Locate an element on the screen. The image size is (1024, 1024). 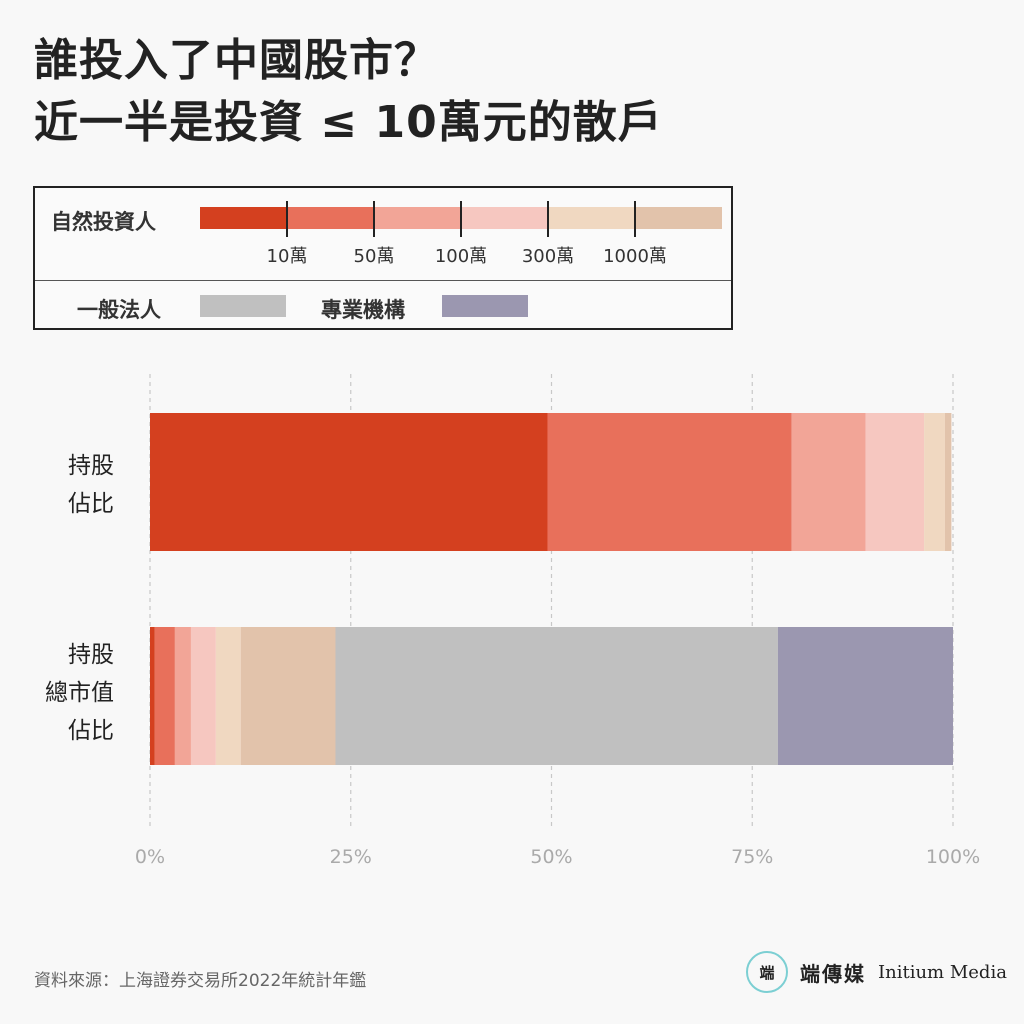
x-tick-label: 75% is located at coordinates (752, 857).